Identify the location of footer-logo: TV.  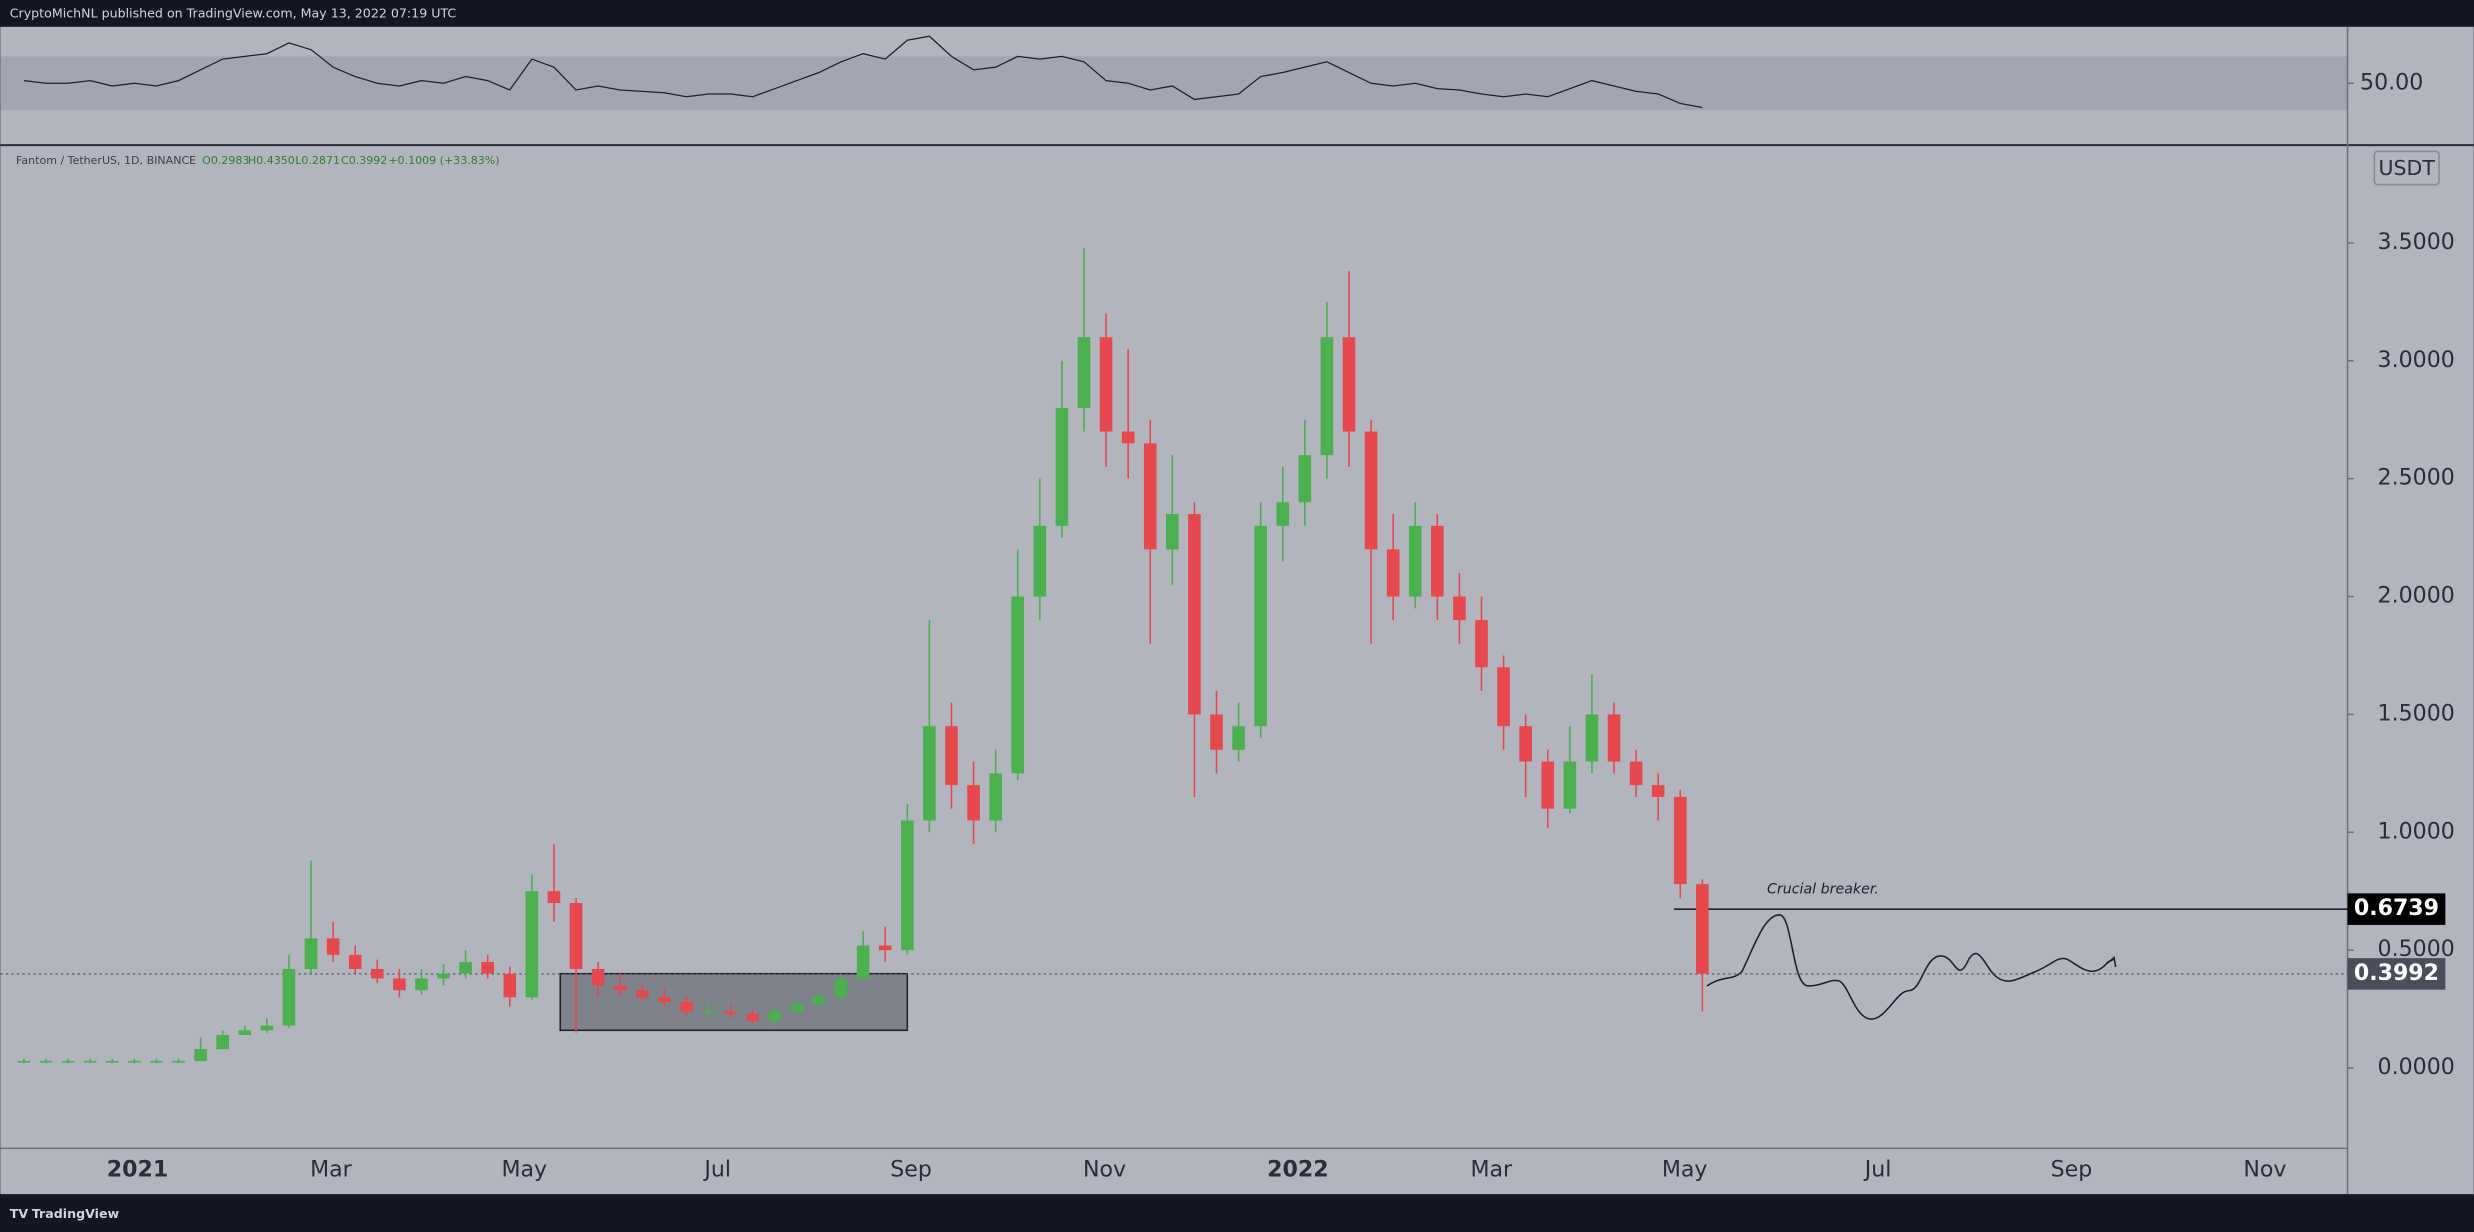
(19, 1213).